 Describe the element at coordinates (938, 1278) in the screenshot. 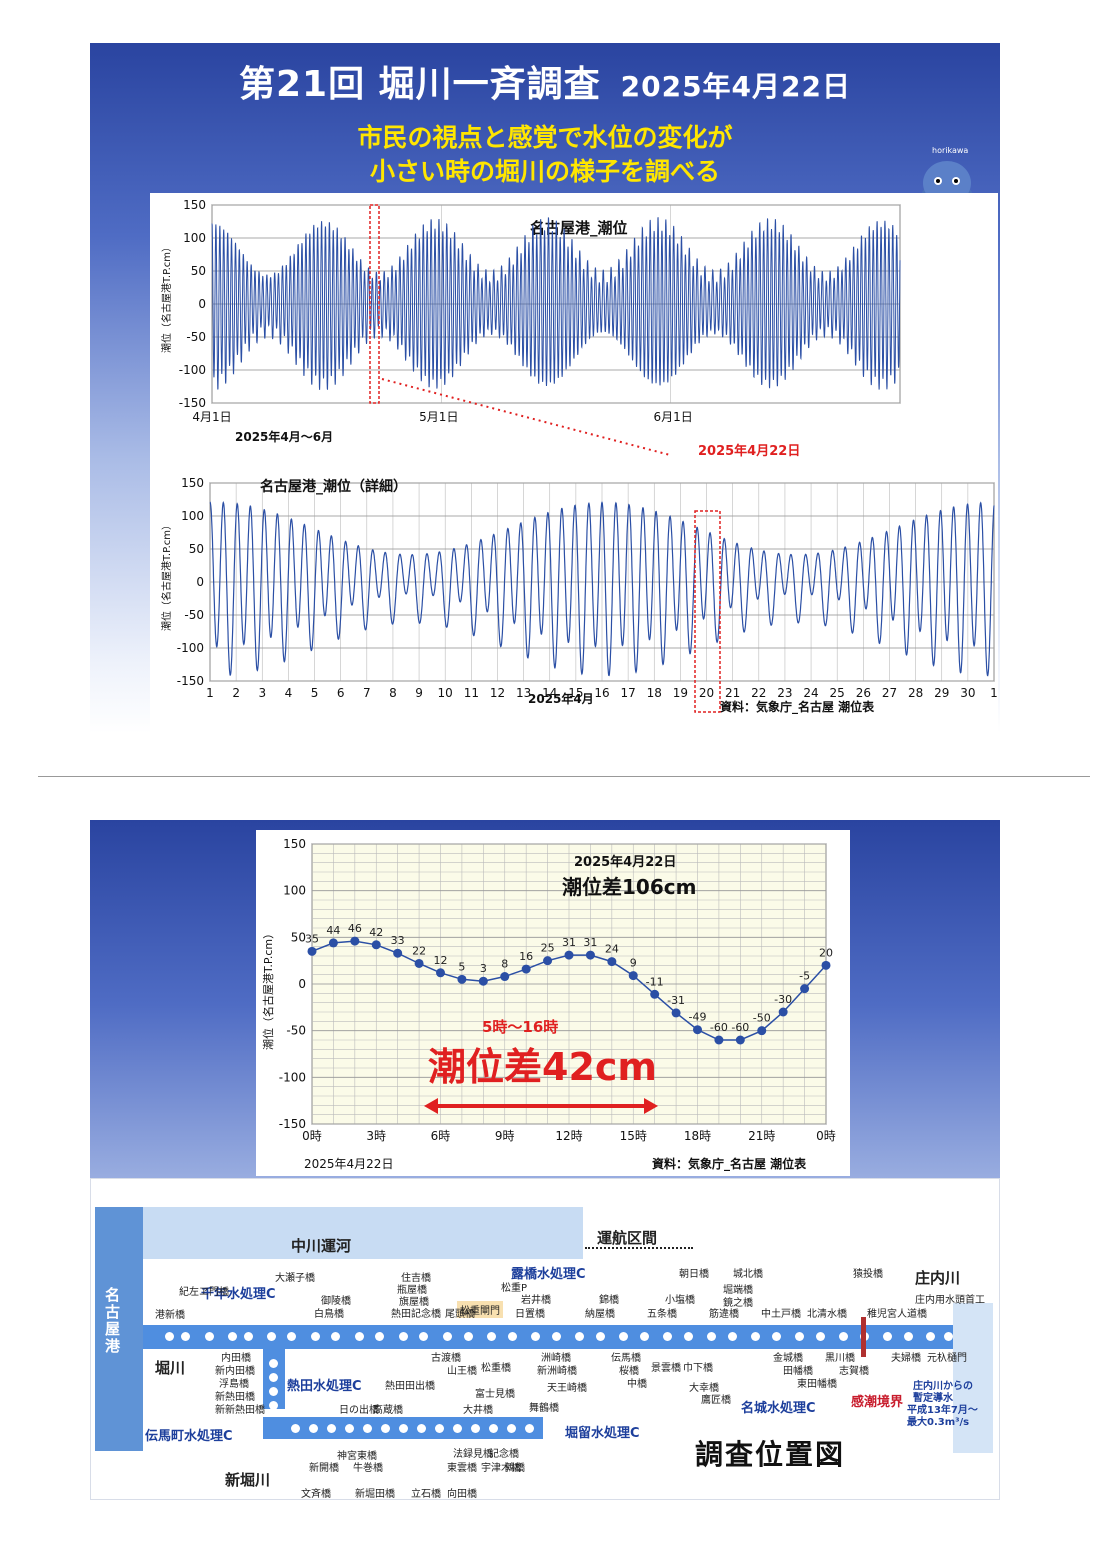

I see `shonai-label: 庄内川` at that location.